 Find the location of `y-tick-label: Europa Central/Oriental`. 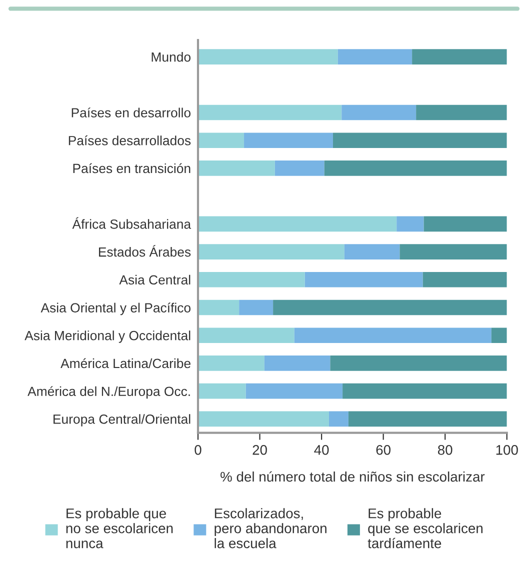

y-tick-label: Europa Central/Oriental is located at coordinates (122, 420).